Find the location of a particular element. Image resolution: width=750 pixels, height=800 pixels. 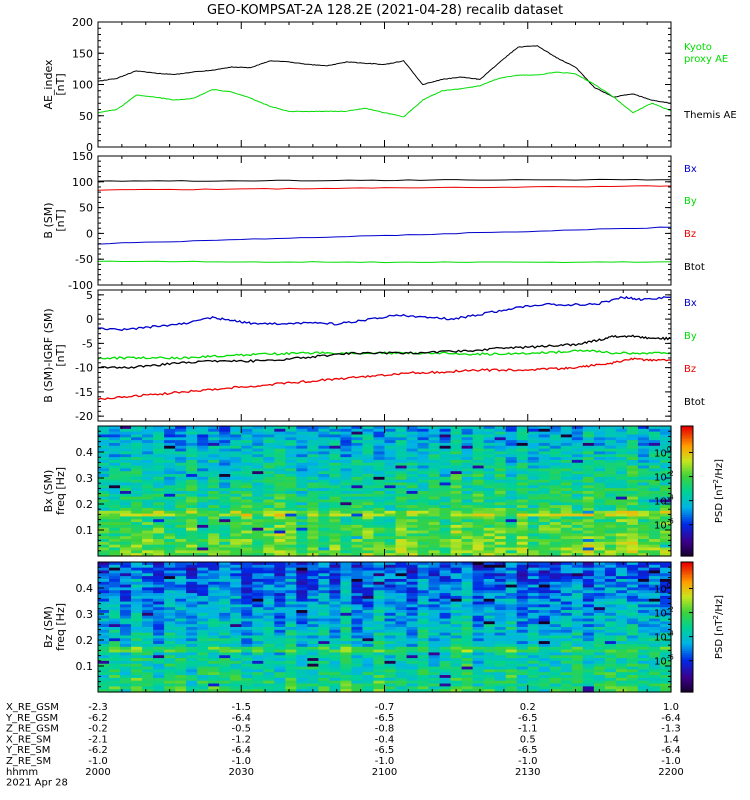

colorbar-step is located at coordinates (687, 488).